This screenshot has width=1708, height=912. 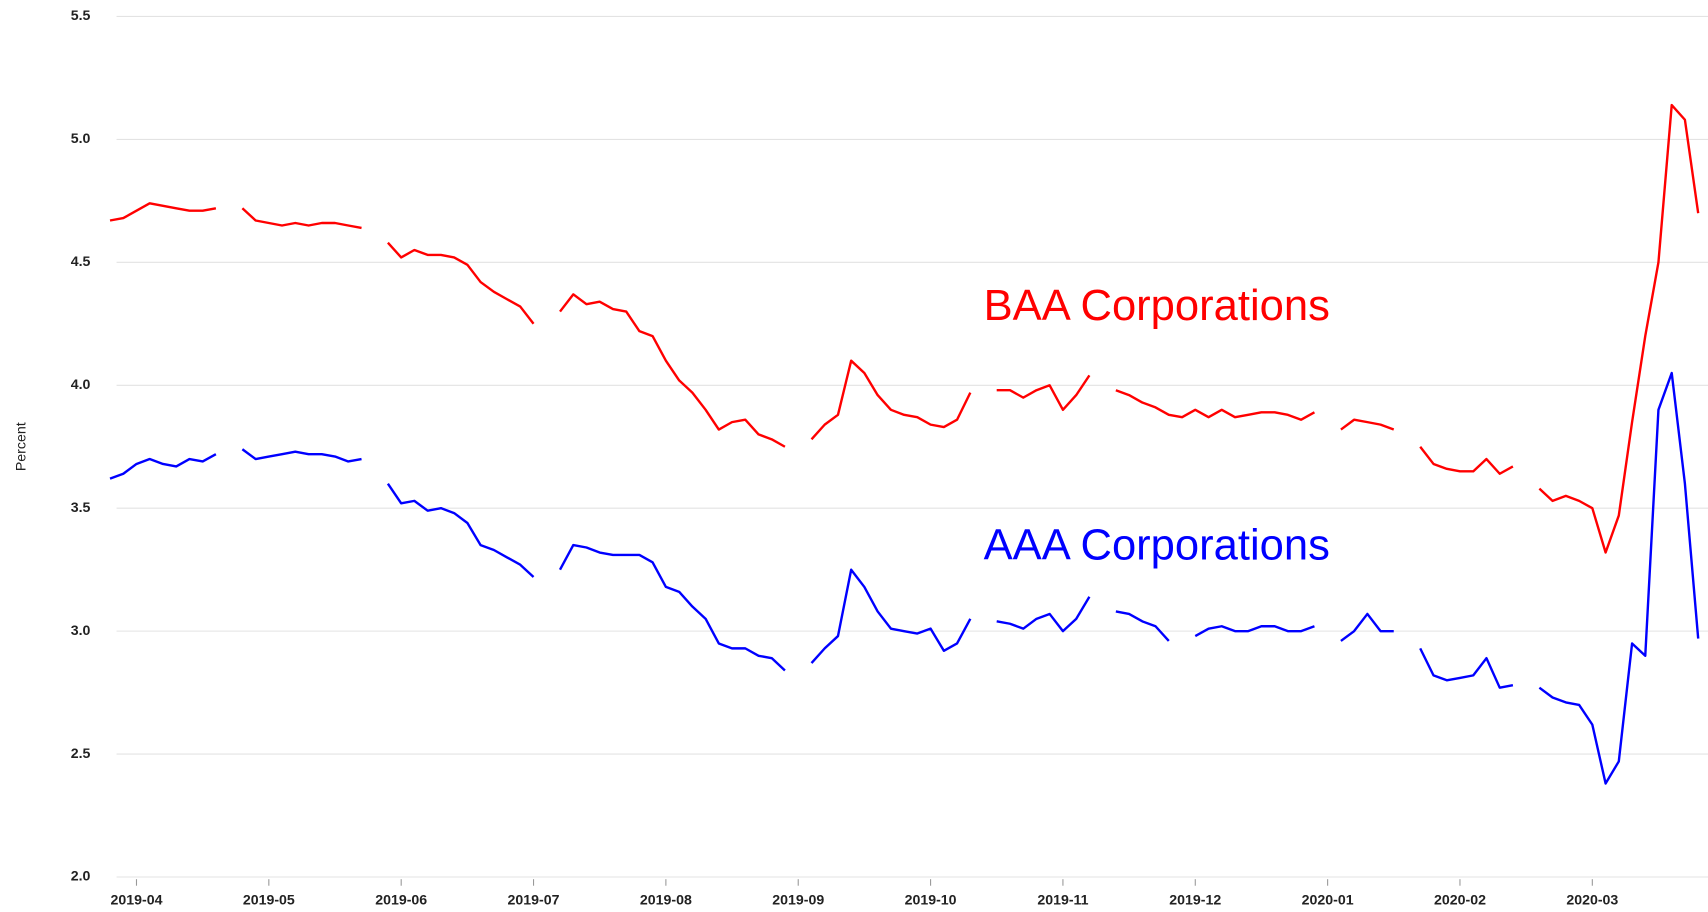 I want to click on series-label: BAA Corporations, so click(x=1157, y=306).